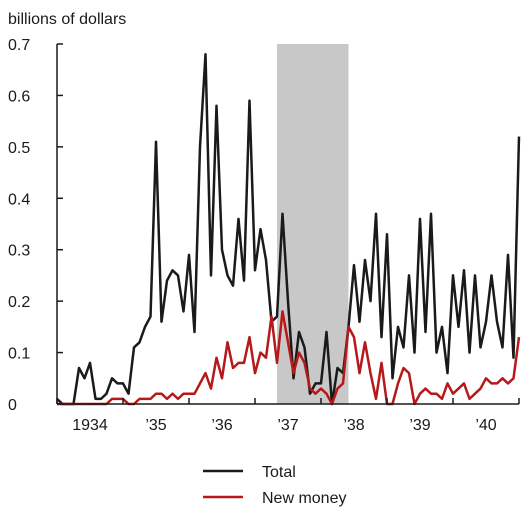 The image size is (521, 510). What do you see at coordinates (304, 498) in the screenshot?
I see `legend-new-money-label: New money` at bounding box center [304, 498].